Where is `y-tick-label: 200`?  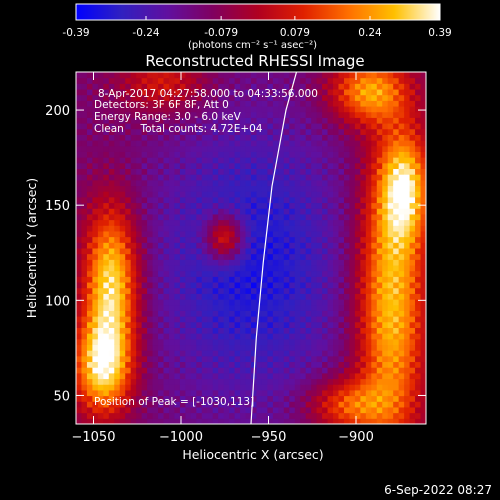 y-tick-label: 200 is located at coordinates (57, 111).